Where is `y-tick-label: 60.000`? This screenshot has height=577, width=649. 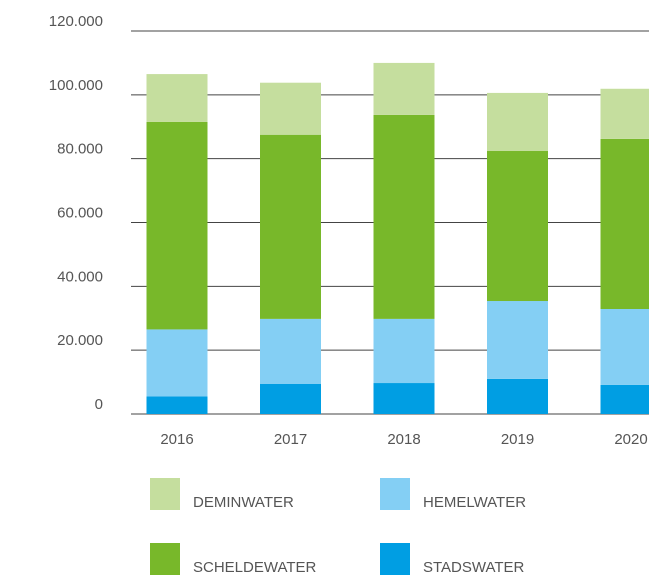 y-tick-label: 60.000 is located at coordinates (80, 212).